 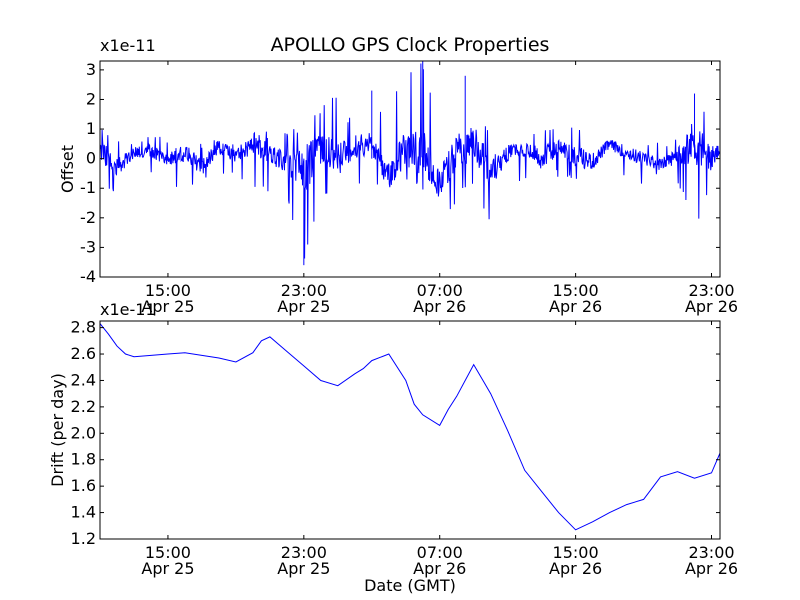 What do you see at coordinates (91, 69) in the screenshot?
I see `y-tick-label-7: 3` at bounding box center [91, 69].